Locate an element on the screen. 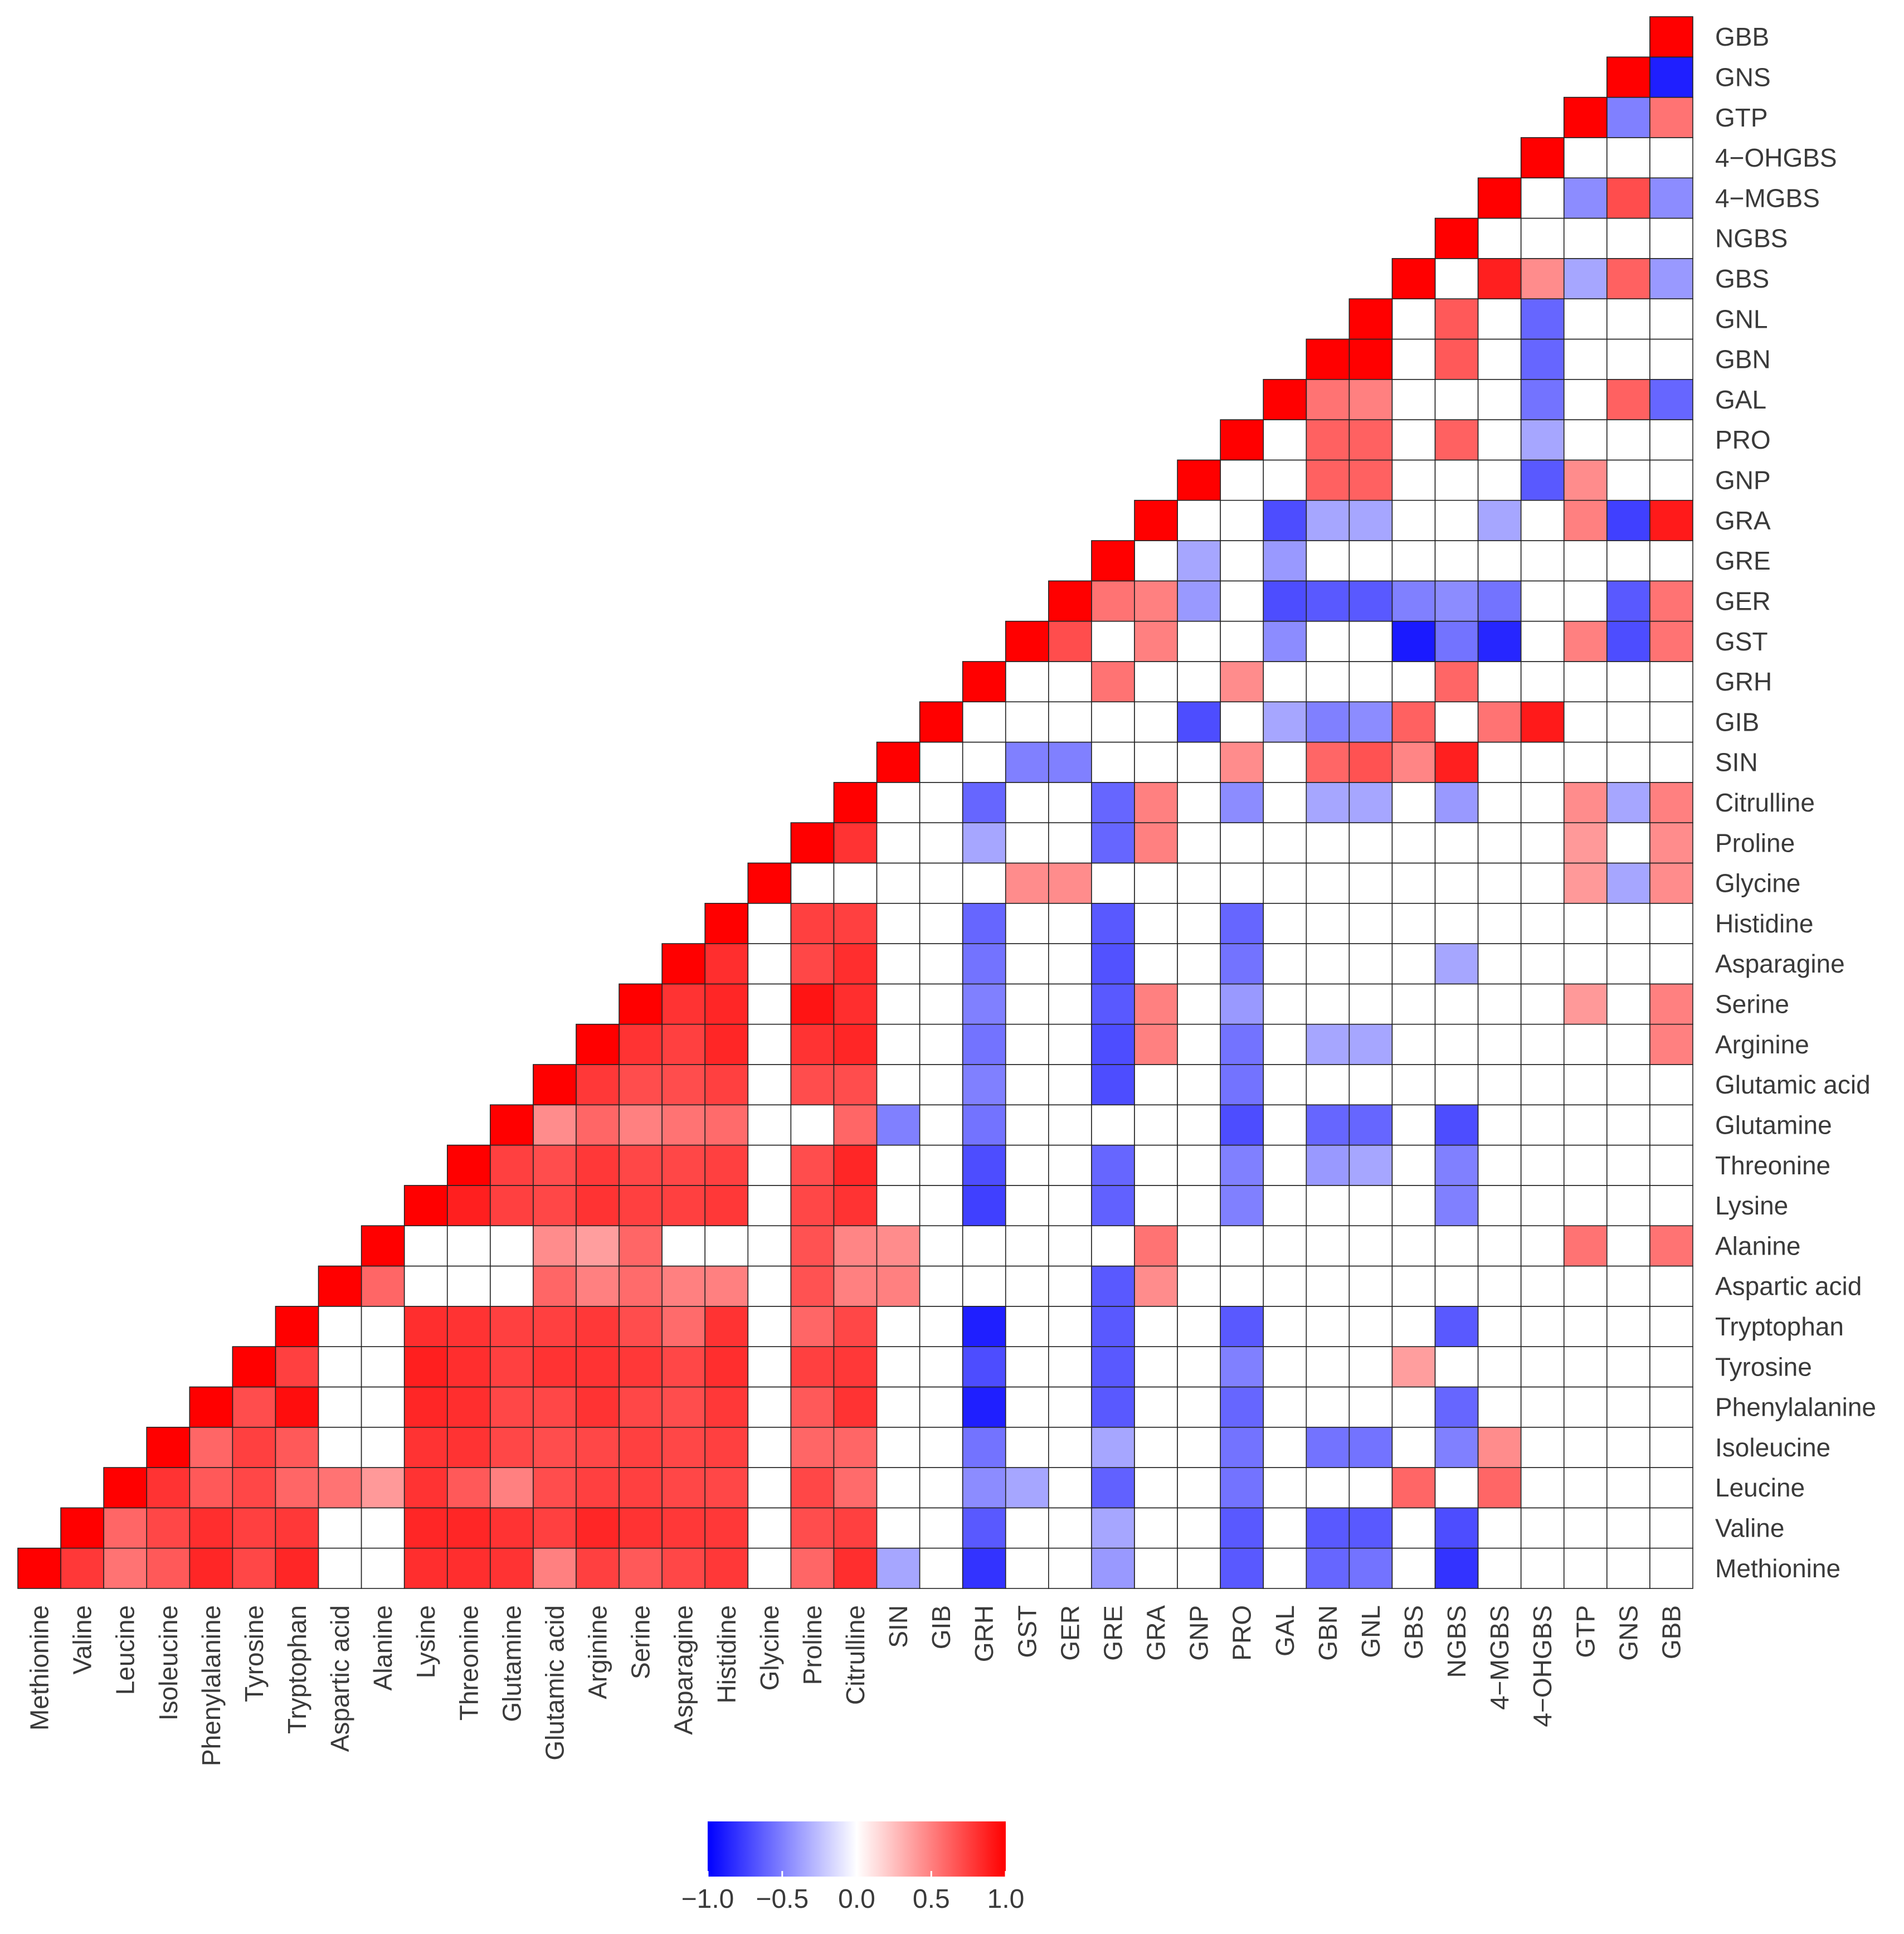 The height and width of the screenshot is (1934, 1904). column-label: Glutamic acid is located at coordinates (554, 1683).